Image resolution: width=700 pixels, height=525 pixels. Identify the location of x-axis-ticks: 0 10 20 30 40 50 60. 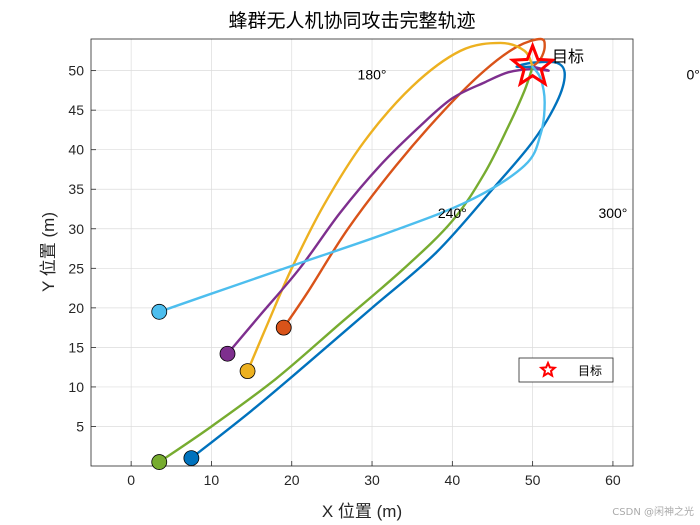
(374, 474).